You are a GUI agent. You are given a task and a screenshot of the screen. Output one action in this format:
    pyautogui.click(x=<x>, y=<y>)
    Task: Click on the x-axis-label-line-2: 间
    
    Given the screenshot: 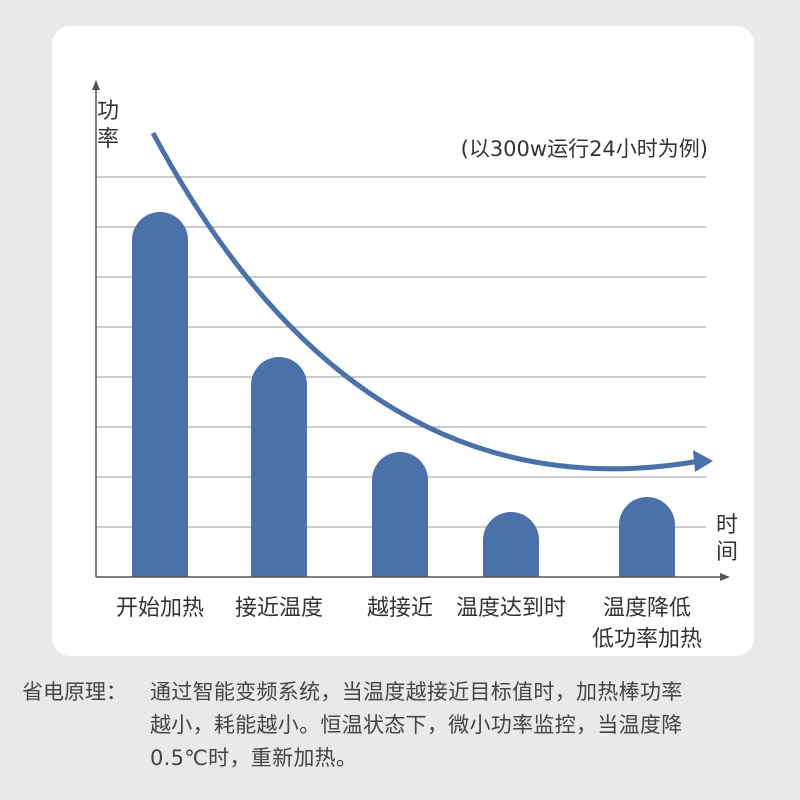 What is the action you would take?
    pyautogui.click(x=727, y=552)
    